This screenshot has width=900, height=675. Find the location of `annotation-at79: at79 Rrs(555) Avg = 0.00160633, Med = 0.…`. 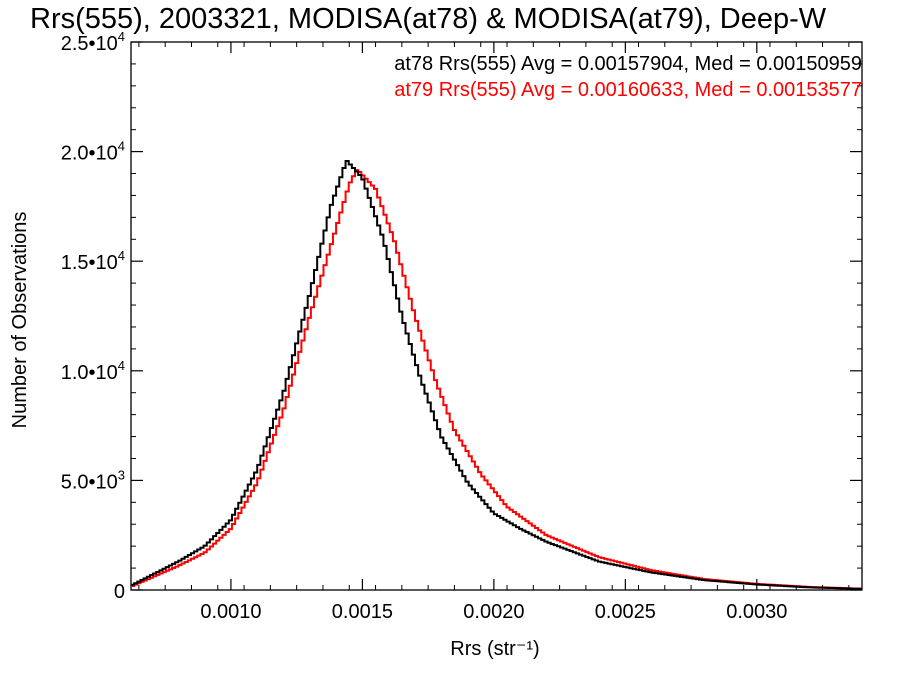

annotation-at79: at79 Rrs(555) Avg = 0.00160633, Med = 0.… is located at coordinates (628, 90).